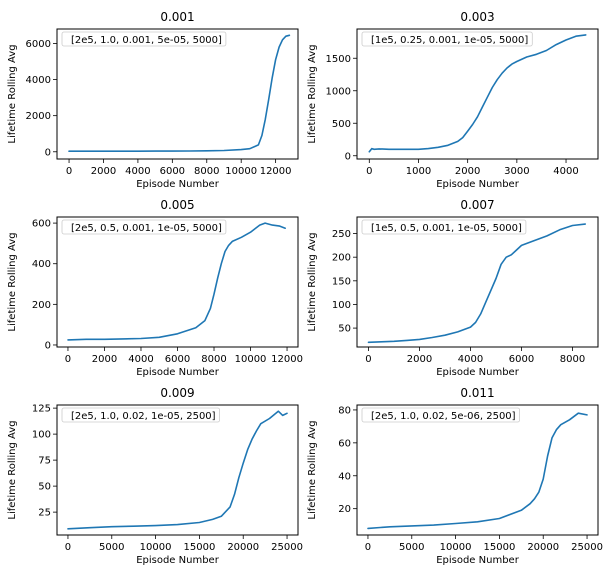 This screenshot has height=576, width=612. What do you see at coordinates (177, 205) in the screenshot?
I see `subplot-title: 0.005` at bounding box center [177, 205].